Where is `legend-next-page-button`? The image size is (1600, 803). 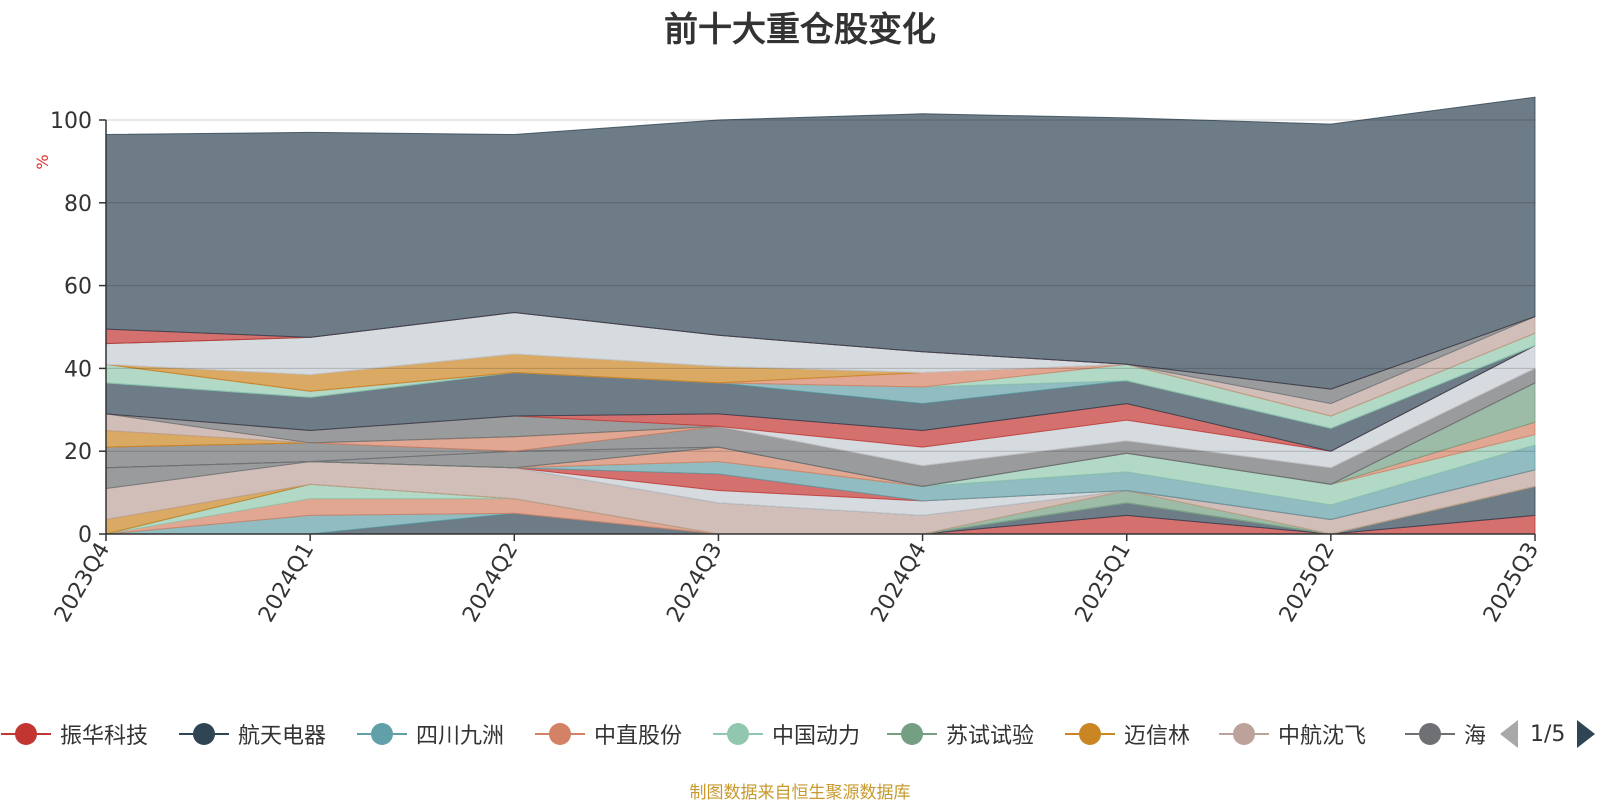 legend-next-page-button is located at coordinates (1586, 734).